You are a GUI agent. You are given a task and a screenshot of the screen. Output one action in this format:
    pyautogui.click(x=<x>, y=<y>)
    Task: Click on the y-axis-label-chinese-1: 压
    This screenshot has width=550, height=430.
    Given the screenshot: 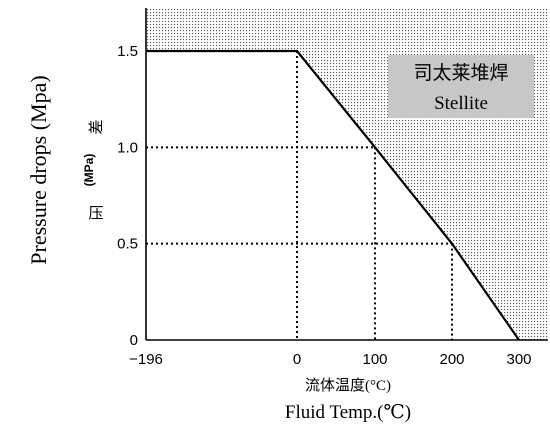 What is the action you would take?
    pyautogui.click(x=95, y=213)
    